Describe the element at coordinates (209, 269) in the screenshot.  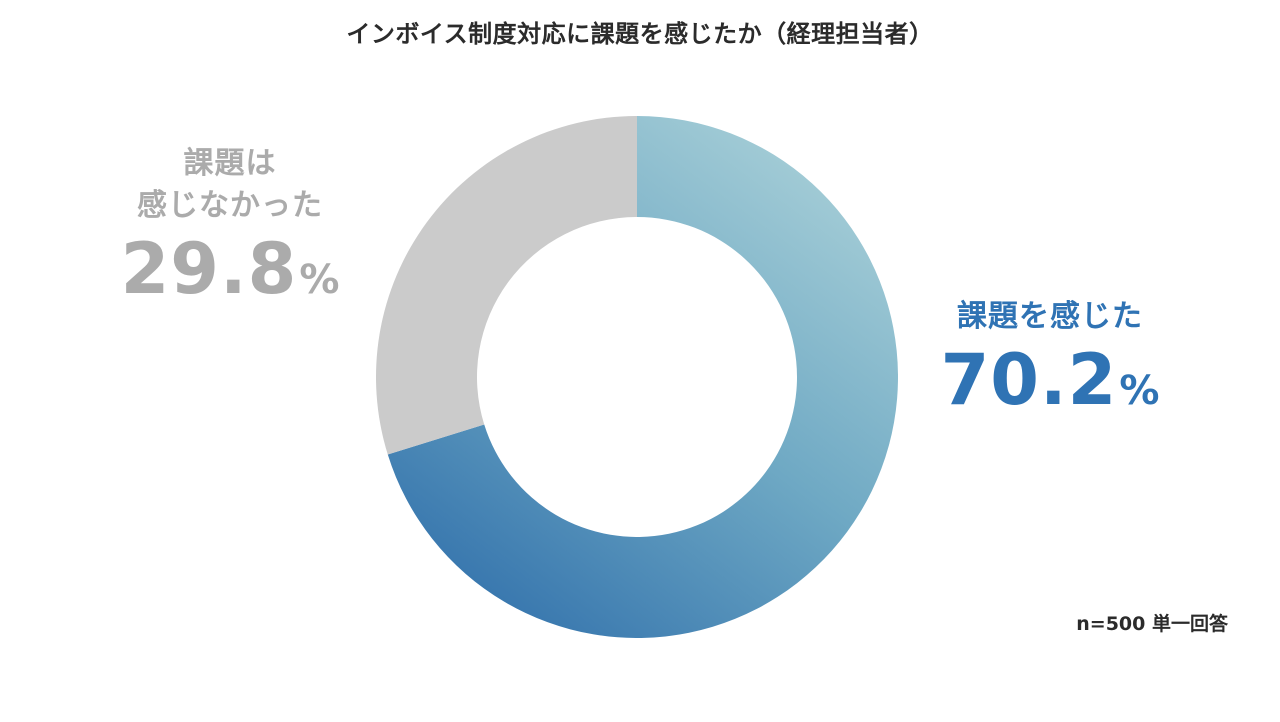
I see `label-not-felt-value: 29.8` at that location.